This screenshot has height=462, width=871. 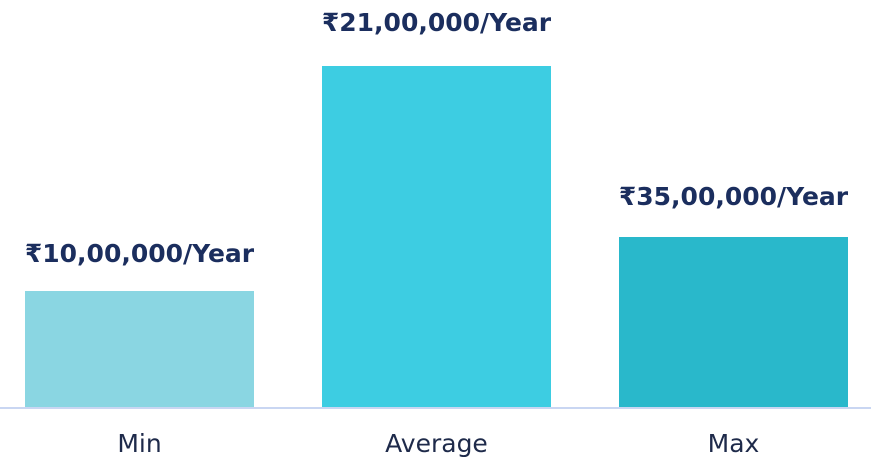 What do you see at coordinates (733, 322) in the screenshot?
I see `bar-max` at bounding box center [733, 322].